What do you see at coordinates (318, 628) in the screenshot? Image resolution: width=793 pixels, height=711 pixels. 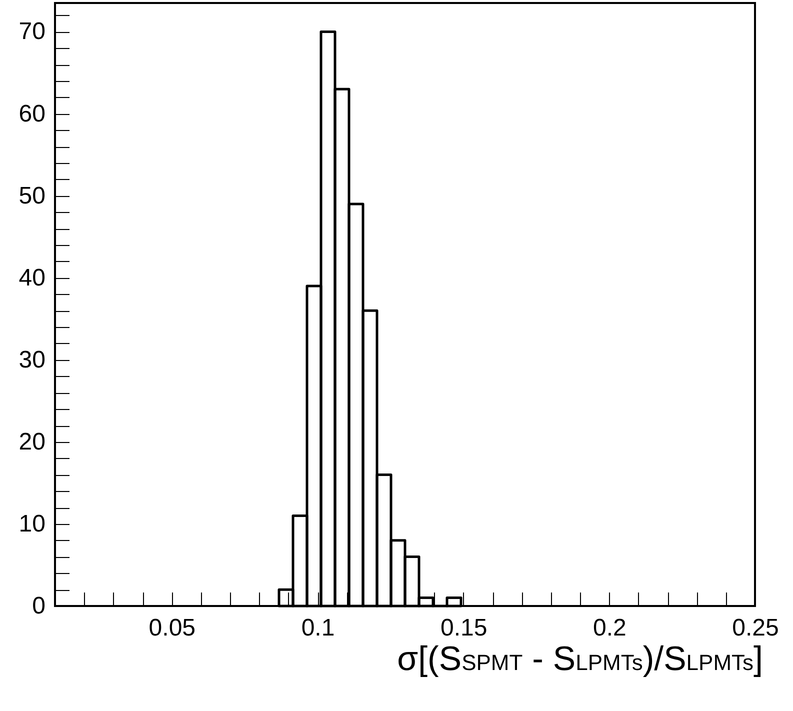 I see `x-tick-label: 0.1` at bounding box center [318, 628].